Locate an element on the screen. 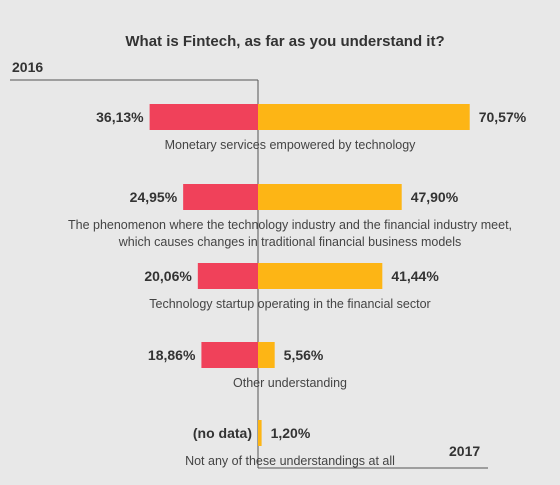 This screenshot has height=485, width=560. data-label-2016: 20,06% is located at coordinates (168, 276).